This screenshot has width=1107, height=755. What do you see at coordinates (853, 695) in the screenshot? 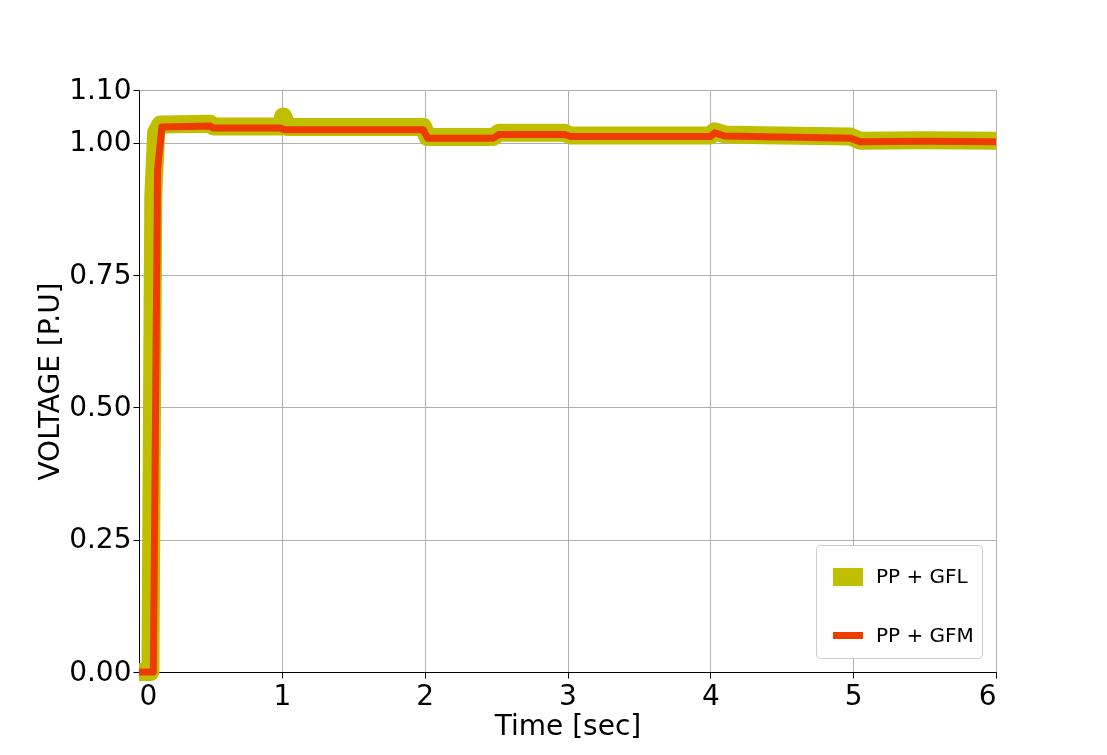
I see `x-tick-label: 5` at bounding box center [853, 695].